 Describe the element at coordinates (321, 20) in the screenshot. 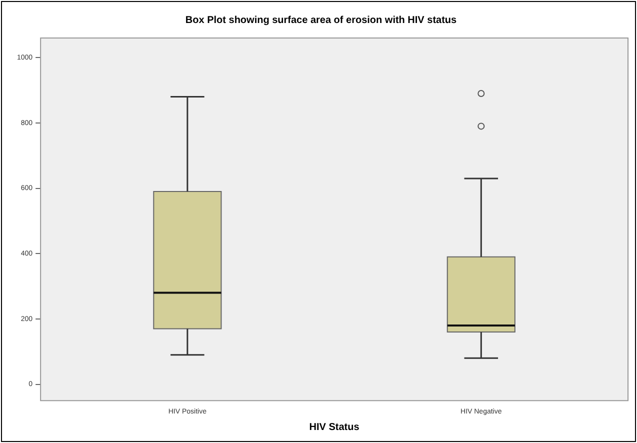

I see `chart-title: Box Plot showing surface area of erosion with HIV status` at that location.